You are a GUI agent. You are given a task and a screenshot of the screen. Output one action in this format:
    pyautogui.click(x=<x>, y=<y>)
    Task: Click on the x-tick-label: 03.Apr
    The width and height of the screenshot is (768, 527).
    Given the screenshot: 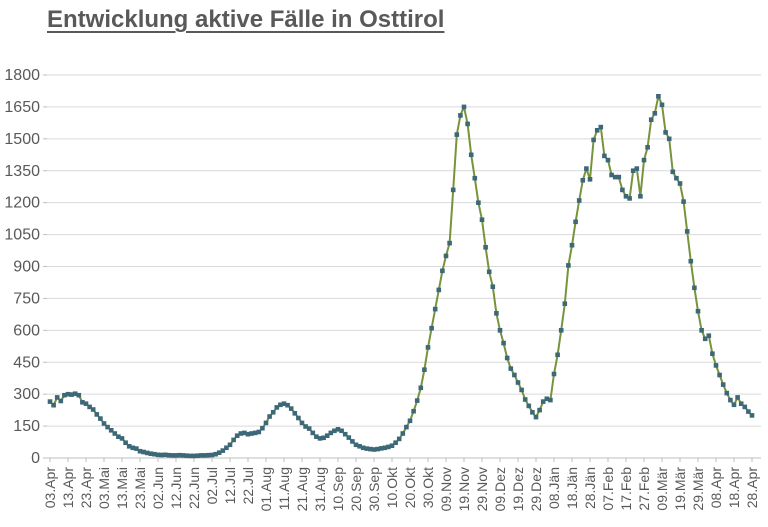 What is the action you would take?
    pyautogui.click(x=50, y=488)
    